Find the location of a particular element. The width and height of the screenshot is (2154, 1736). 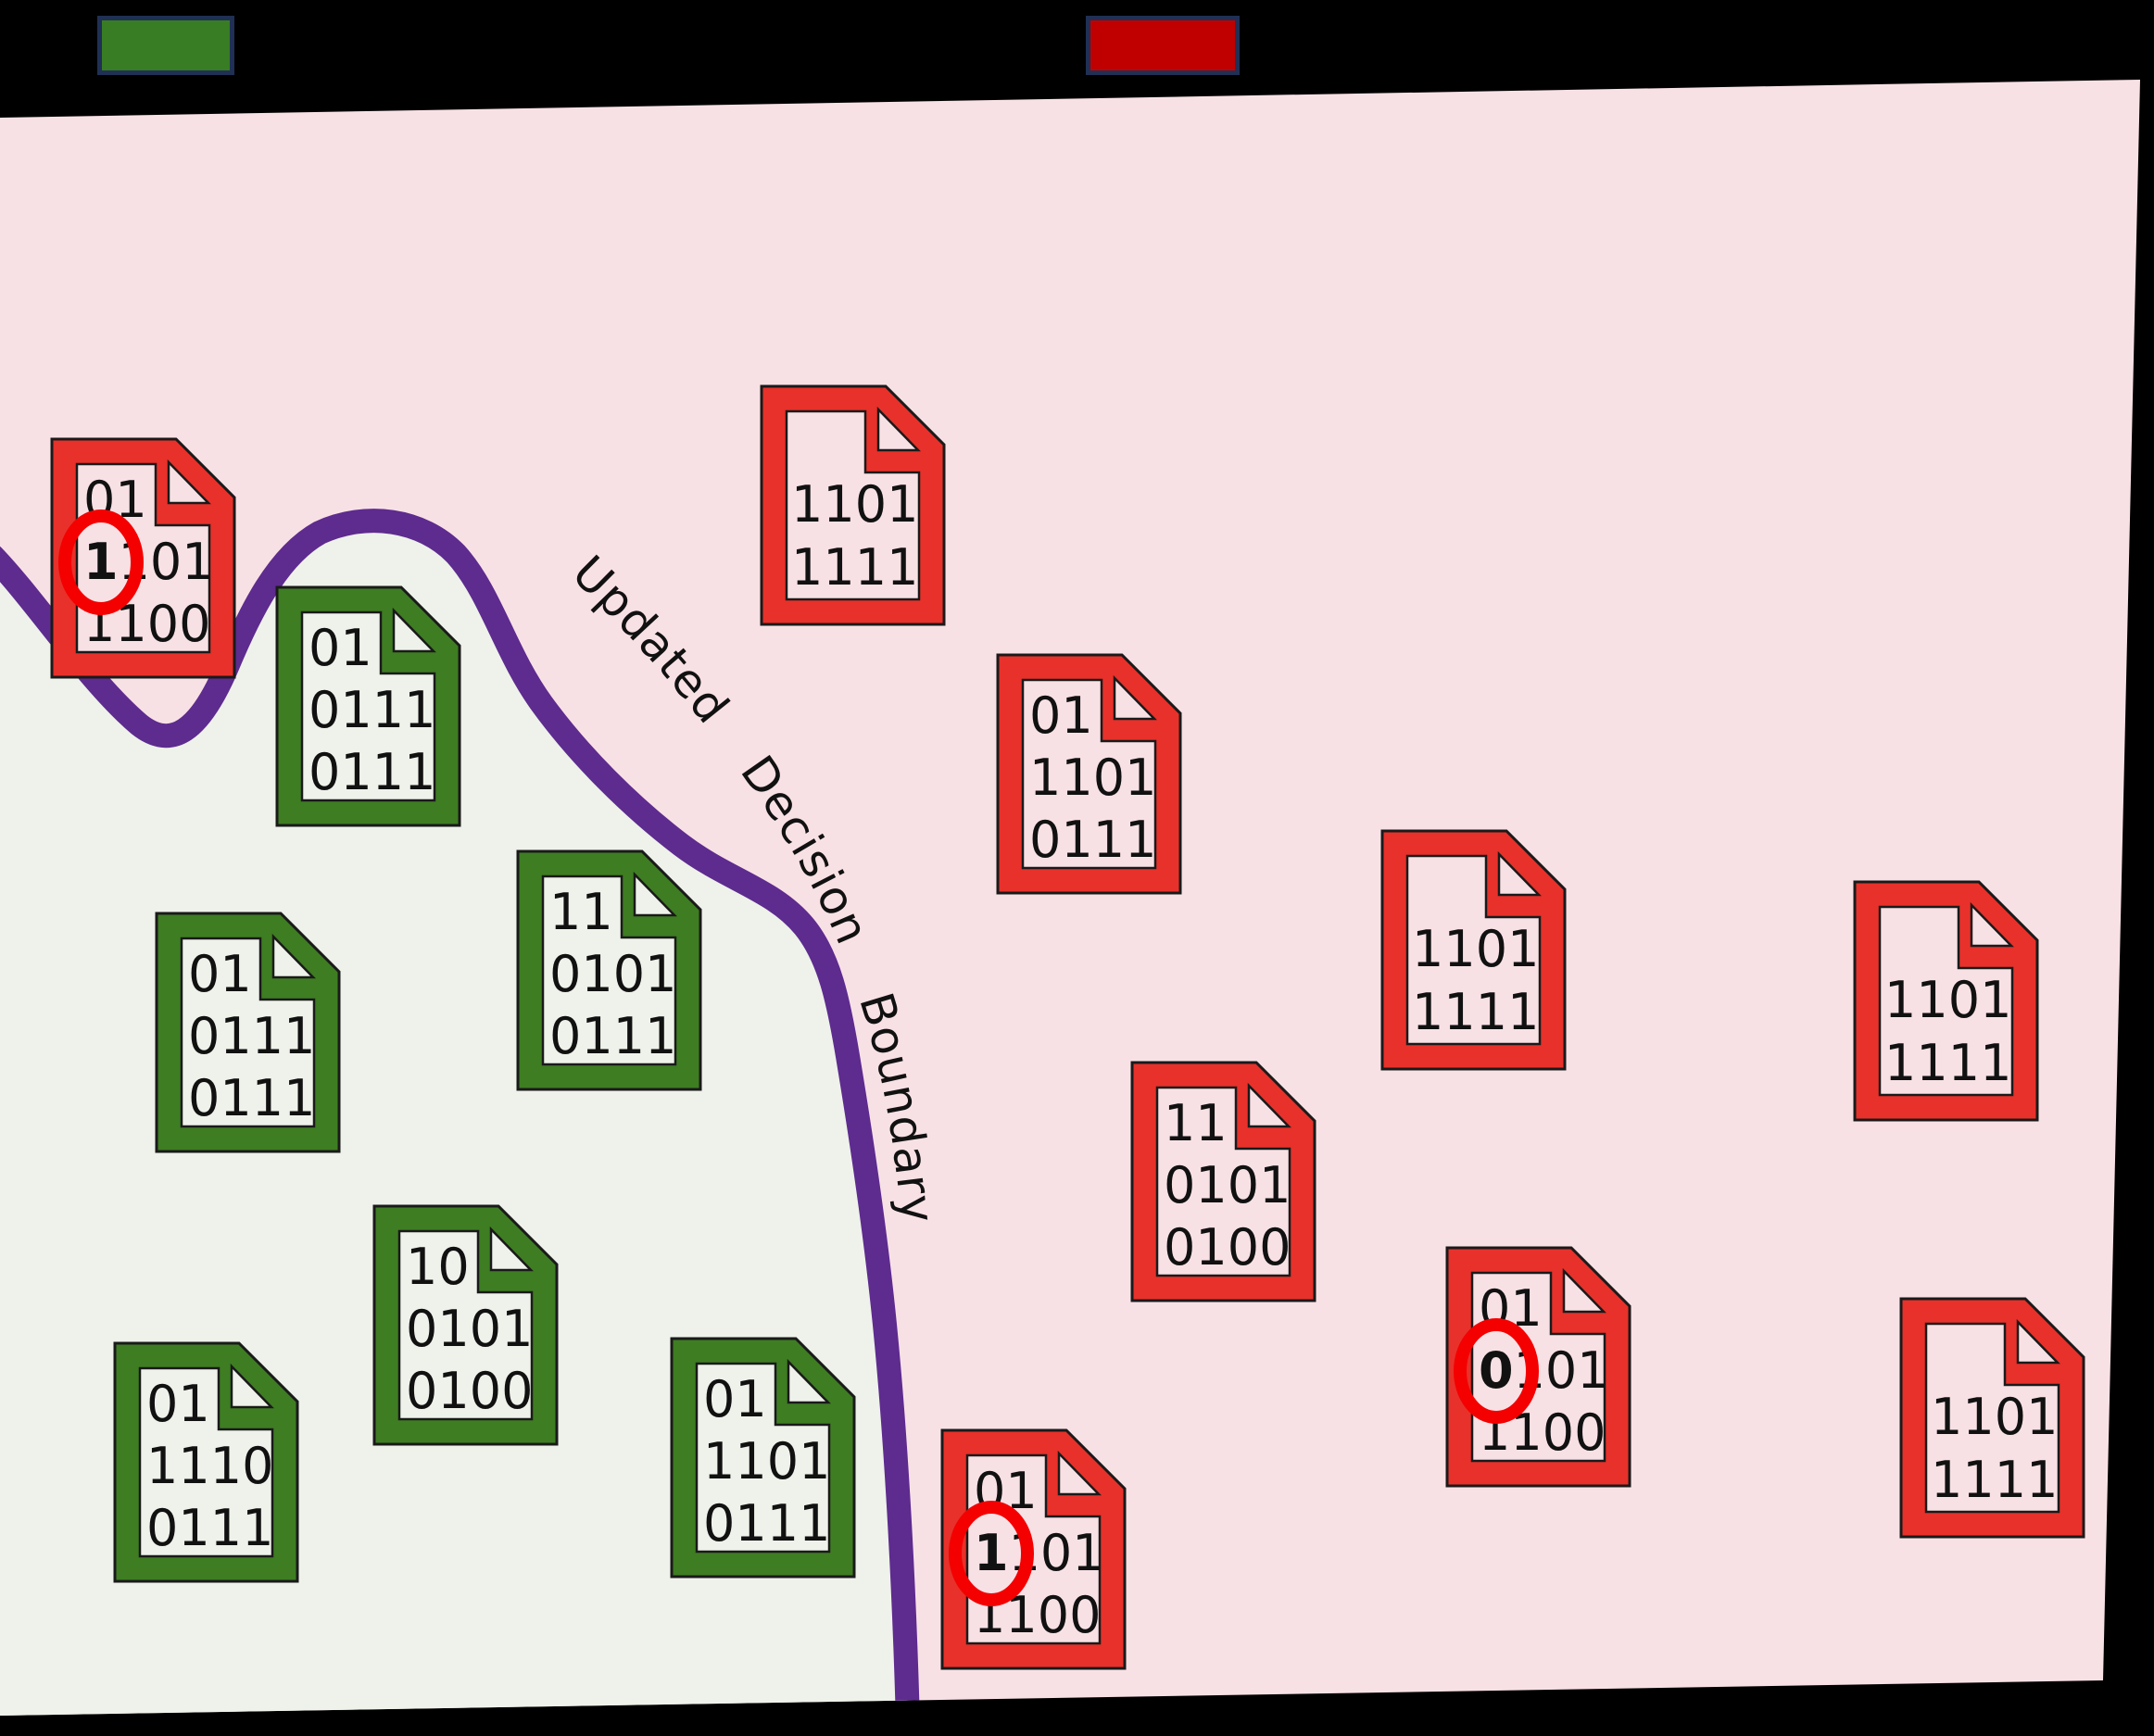

legend-red-swatch is located at coordinates (1163, 45).